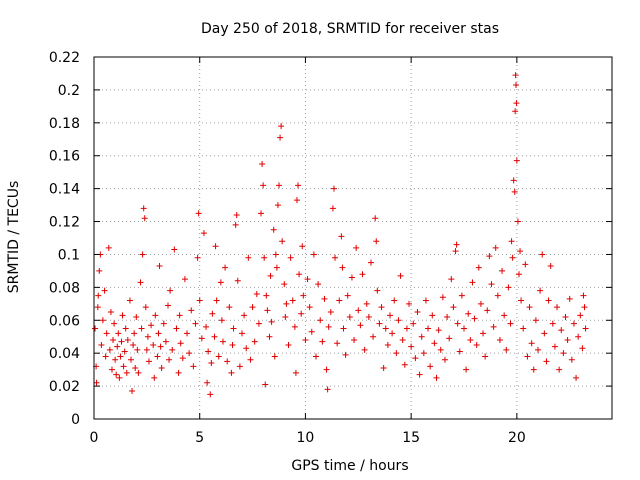 The image size is (640, 480). Describe the element at coordinates (94, 438) in the screenshot. I see `x-tick-label: 0` at that location.